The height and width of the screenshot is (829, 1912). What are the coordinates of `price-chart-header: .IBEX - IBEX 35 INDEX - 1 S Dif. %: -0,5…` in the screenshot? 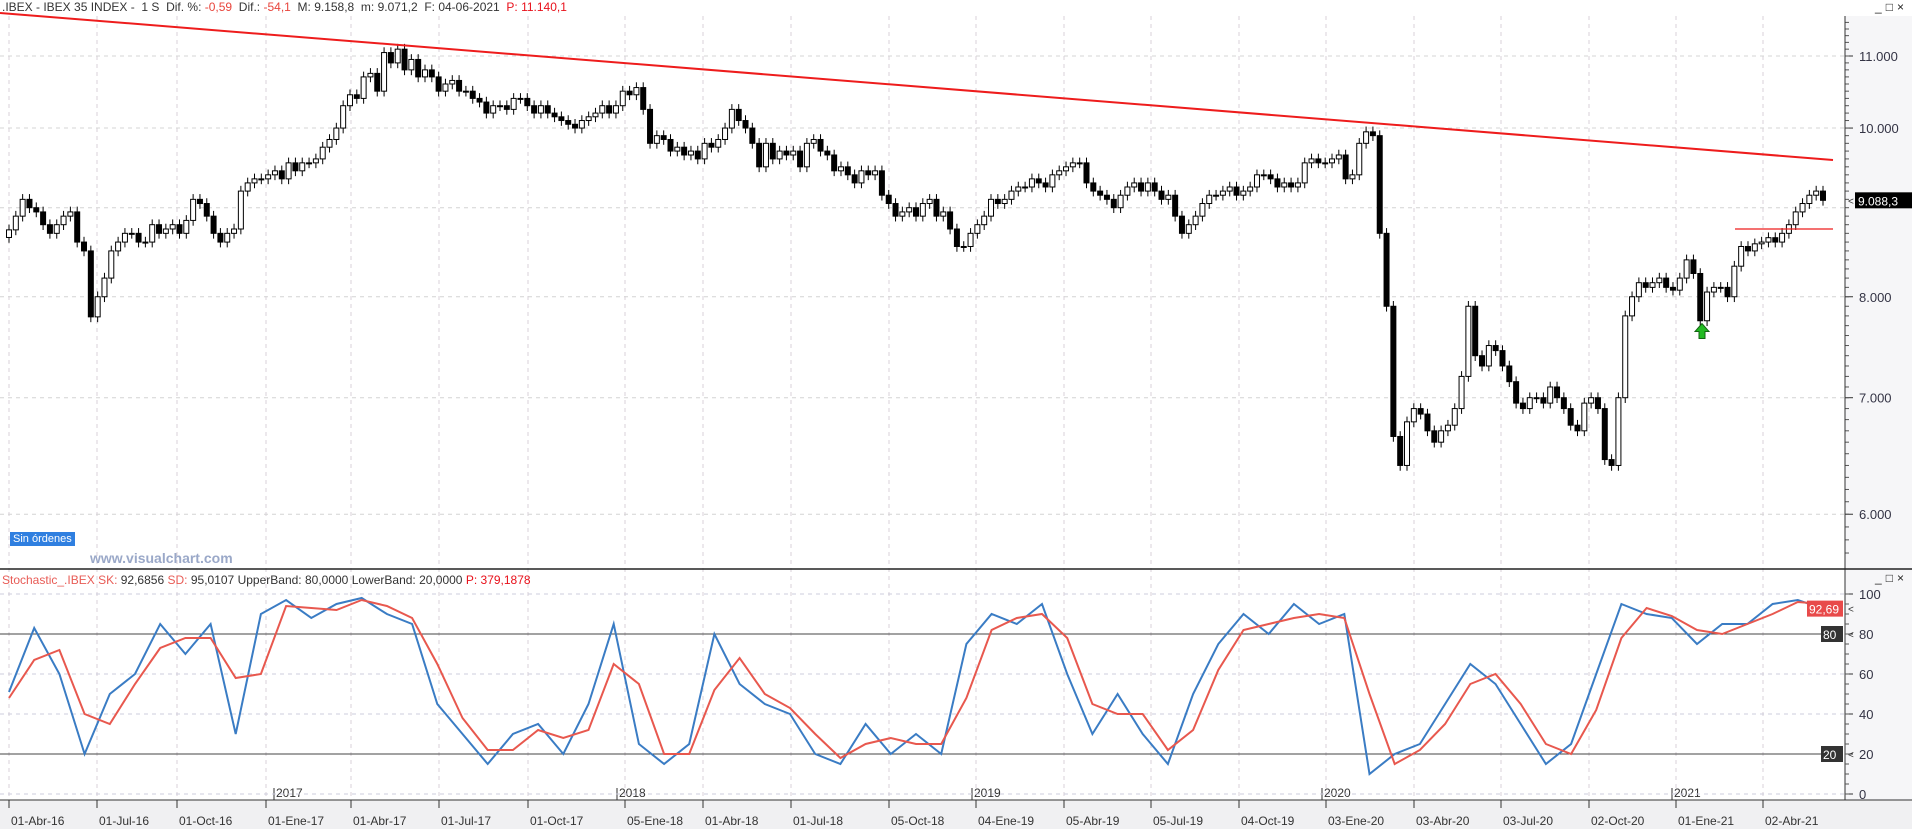 It's located at (283, 8).